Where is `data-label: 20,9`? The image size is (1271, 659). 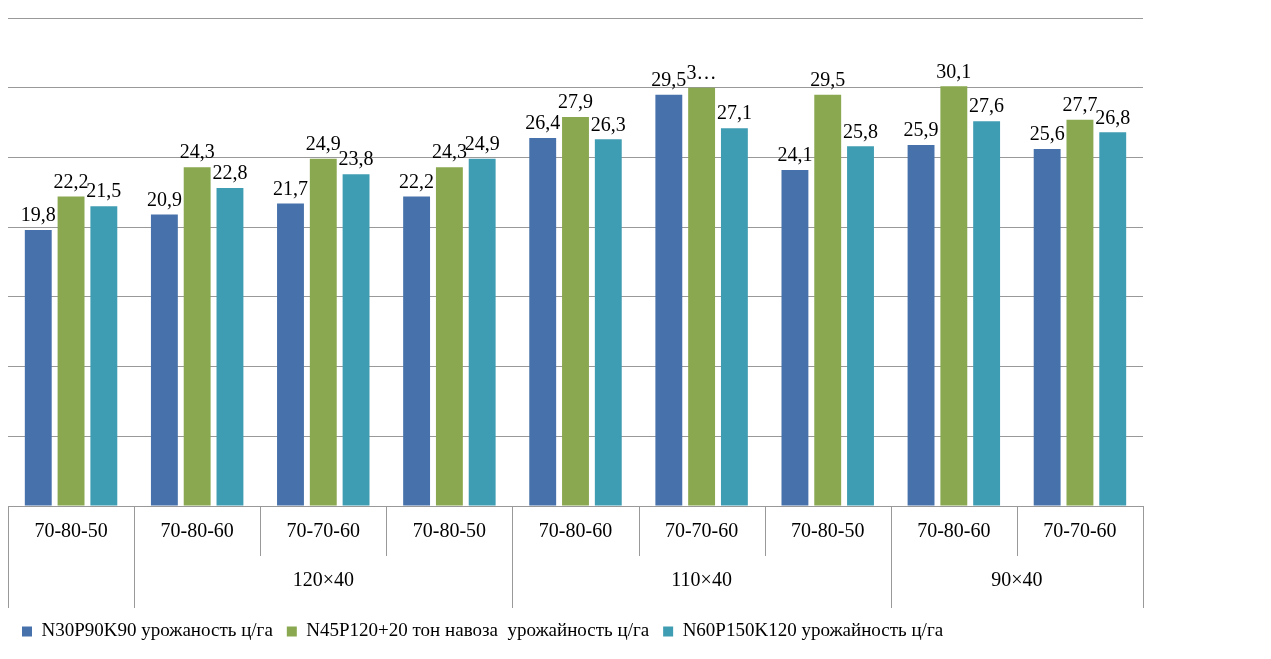 data-label: 20,9 is located at coordinates (164, 198).